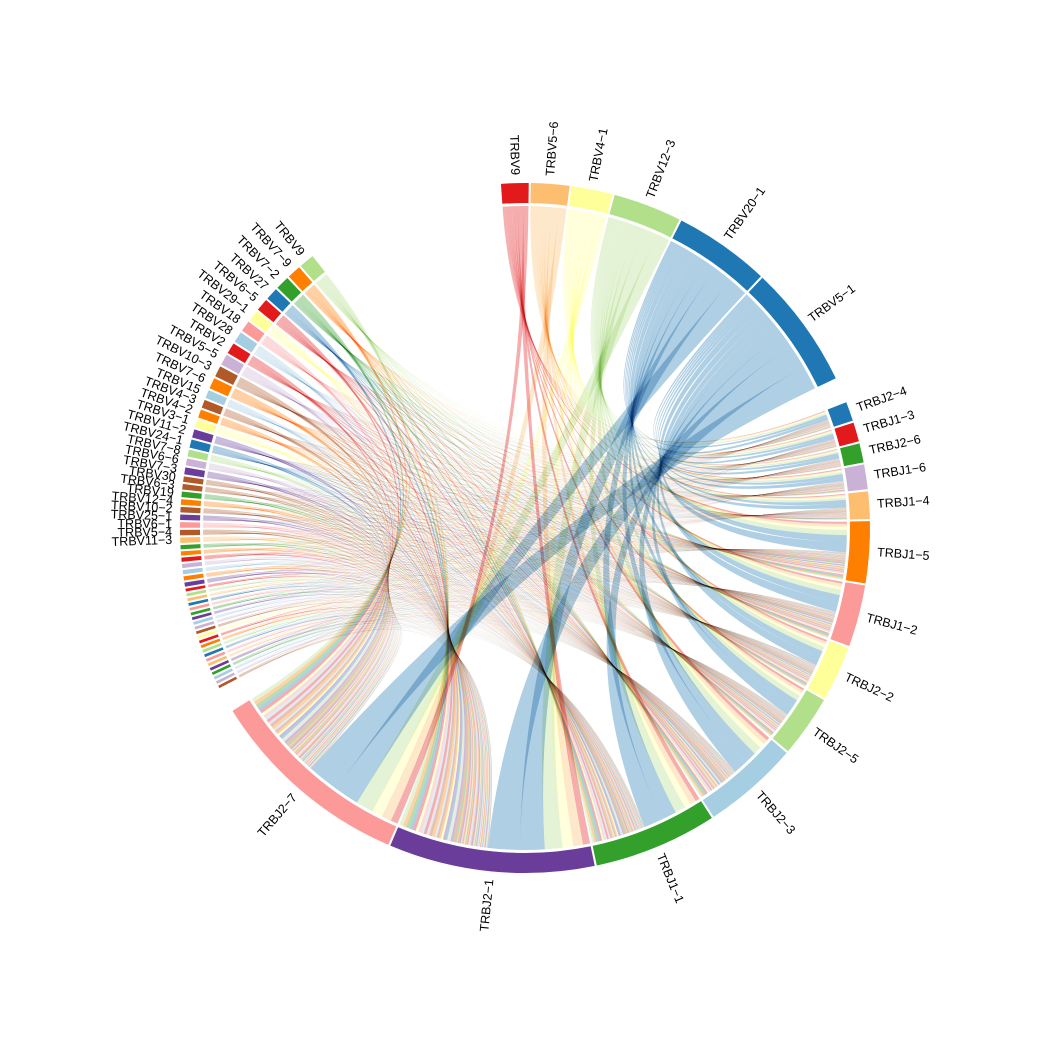 The image size is (1050, 1055). Describe the element at coordinates (277, 815) in the screenshot. I see `sector-label: TRBJ2−7` at that location.